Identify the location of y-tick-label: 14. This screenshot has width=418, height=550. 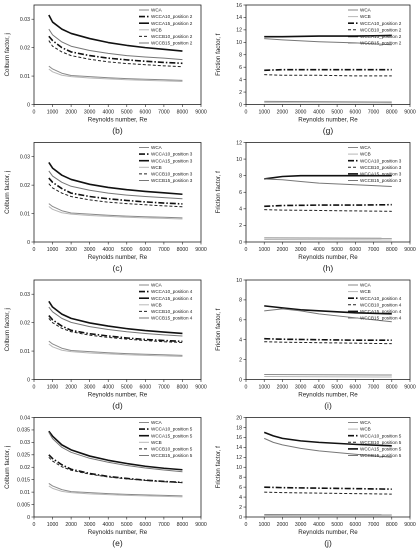
(239, 448).